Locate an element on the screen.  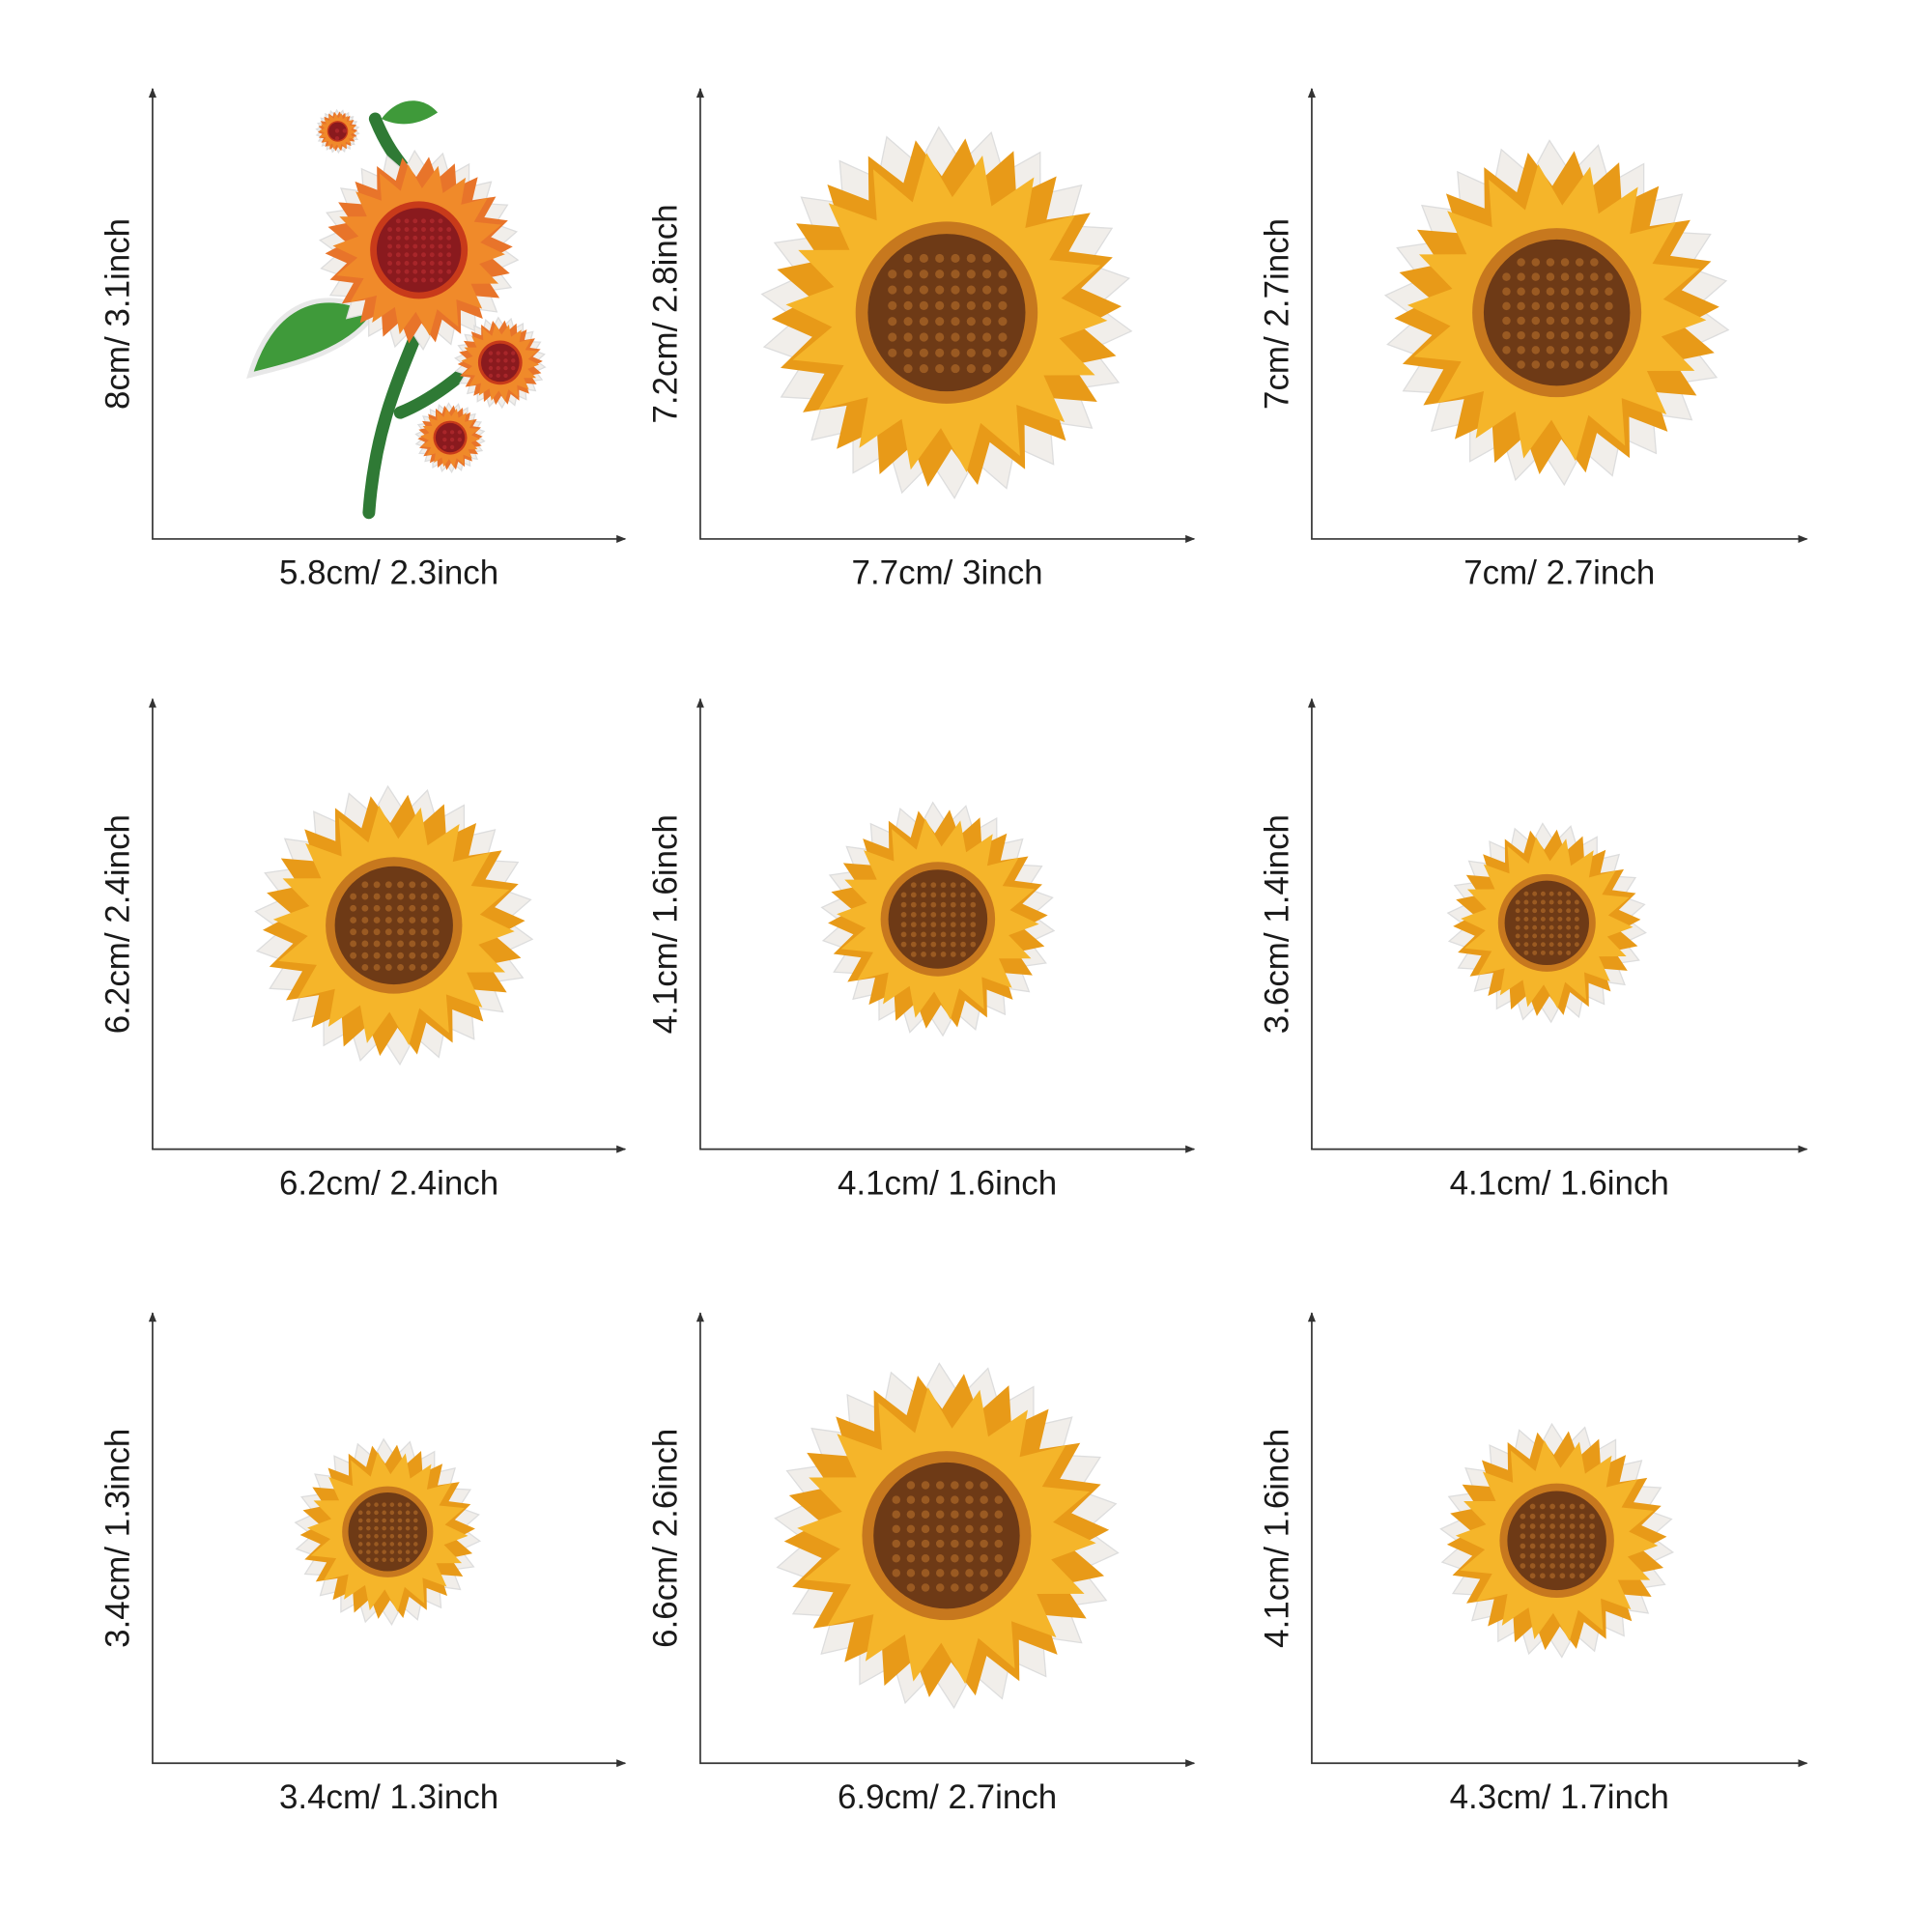
height-label: 7.2cm/ 2.8inch is located at coordinates (665, 313).